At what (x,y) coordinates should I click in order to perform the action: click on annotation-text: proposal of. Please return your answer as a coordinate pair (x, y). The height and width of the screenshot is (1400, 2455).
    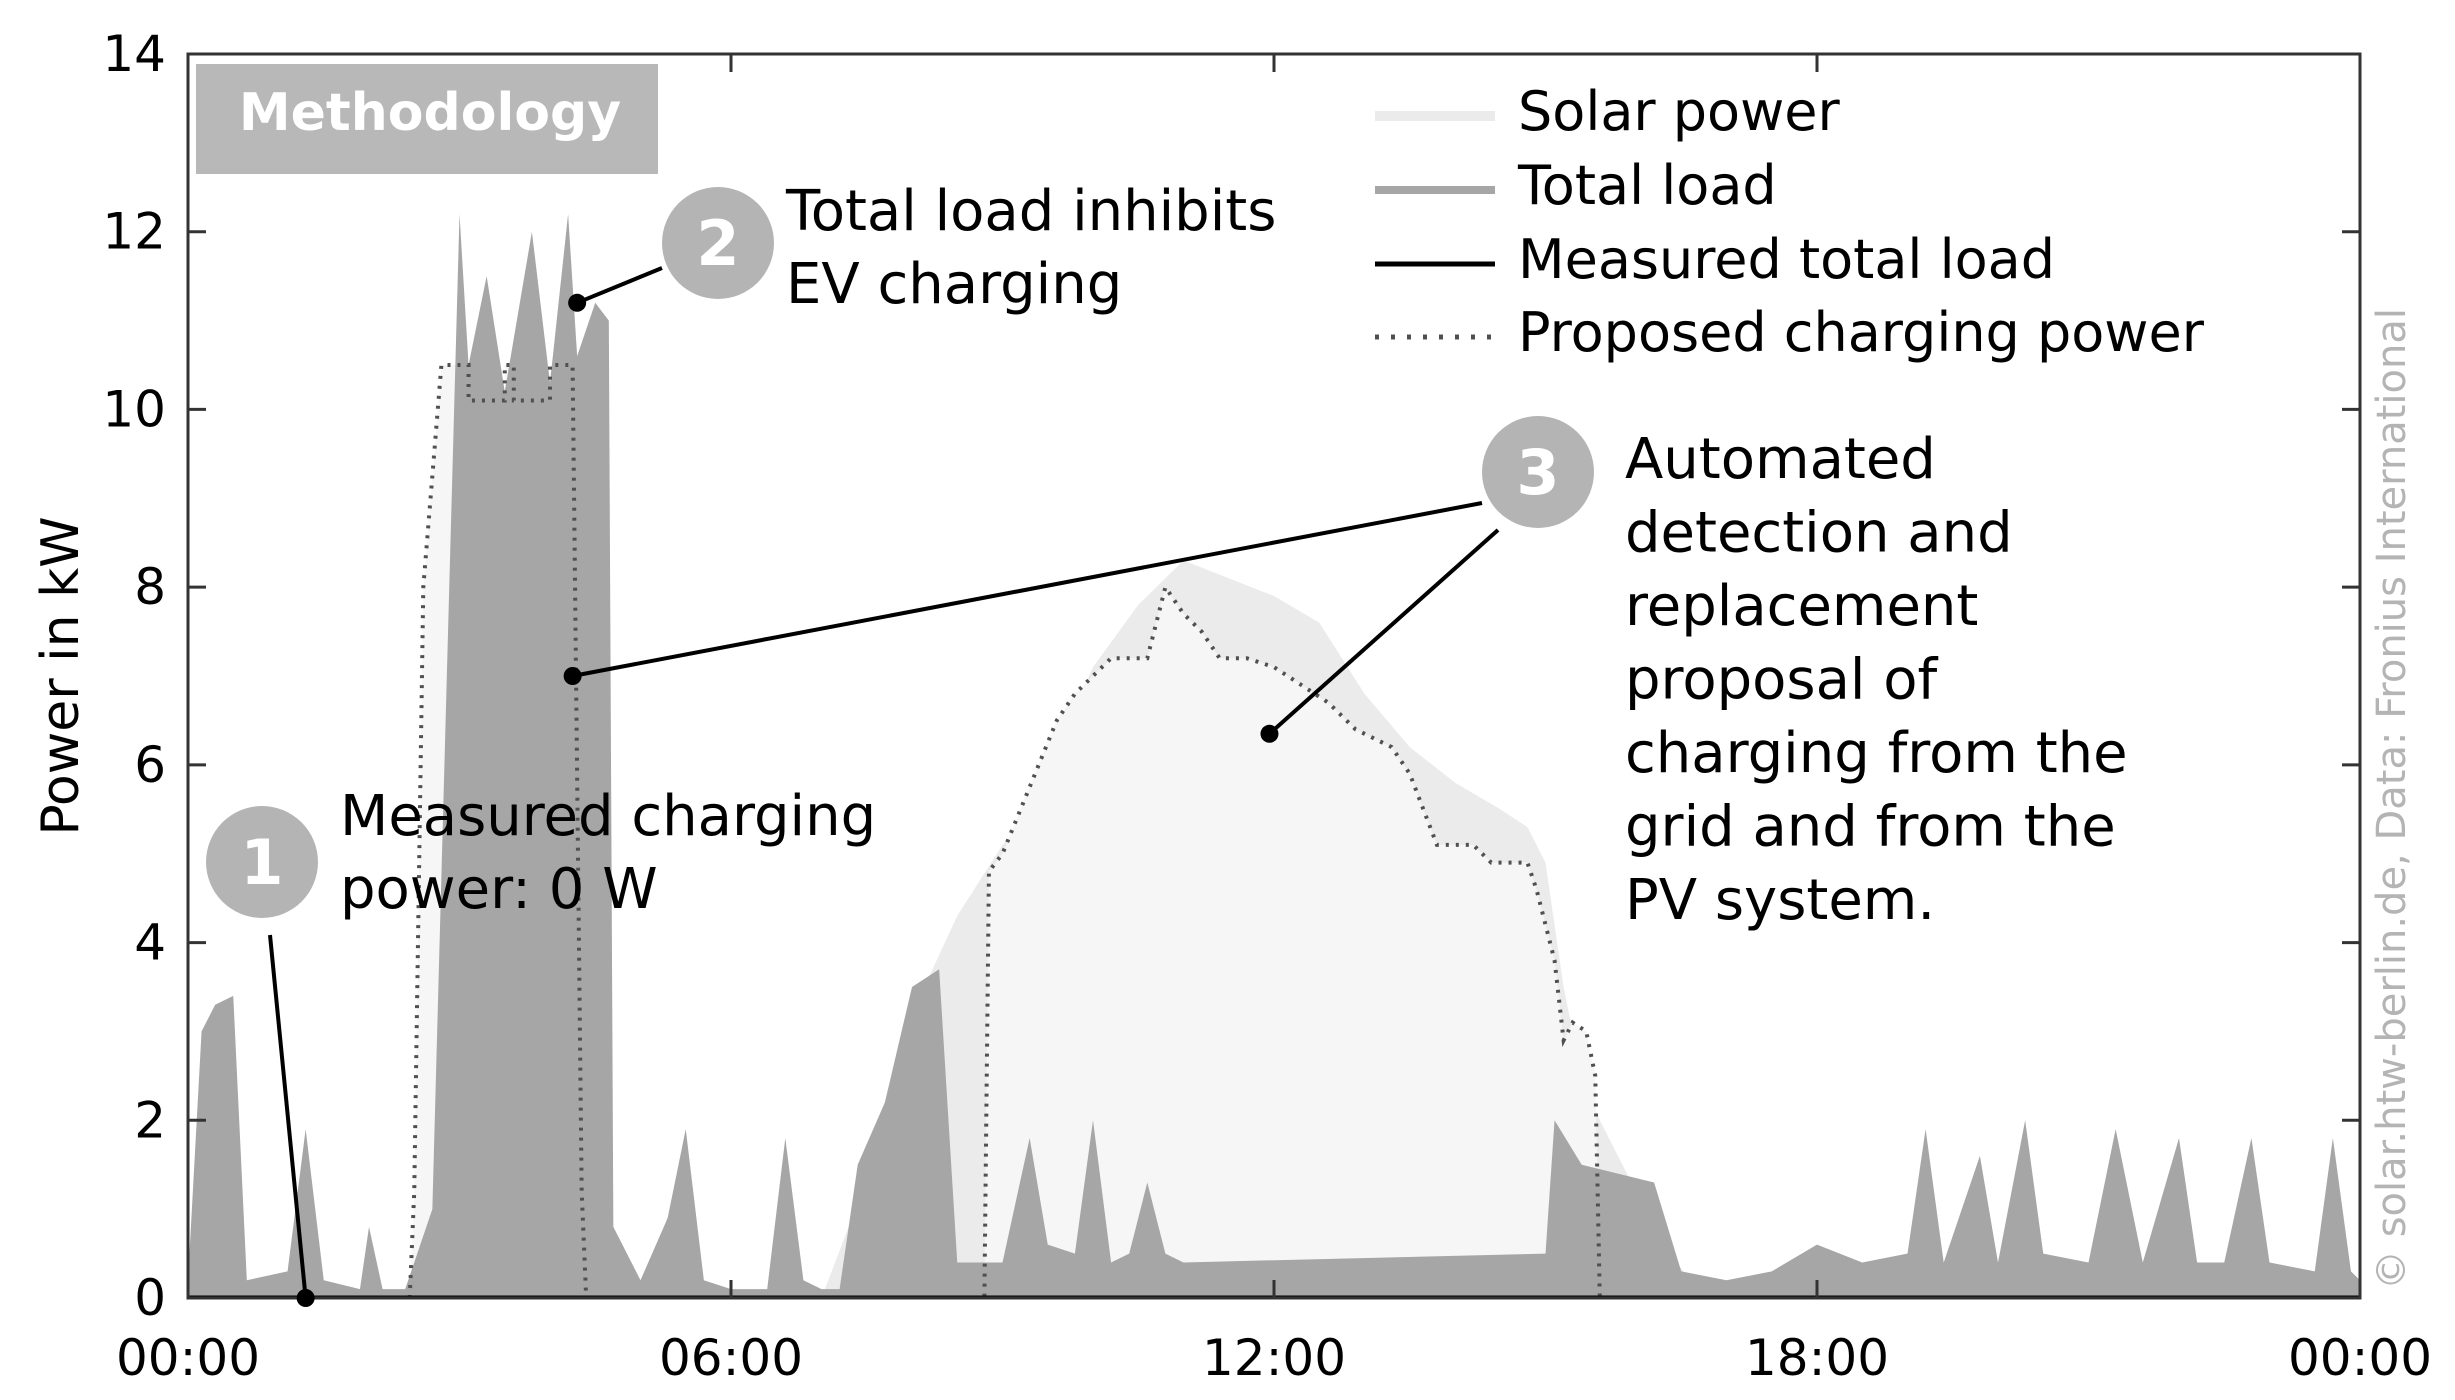
    Looking at the image, I should click on (1782, 680).